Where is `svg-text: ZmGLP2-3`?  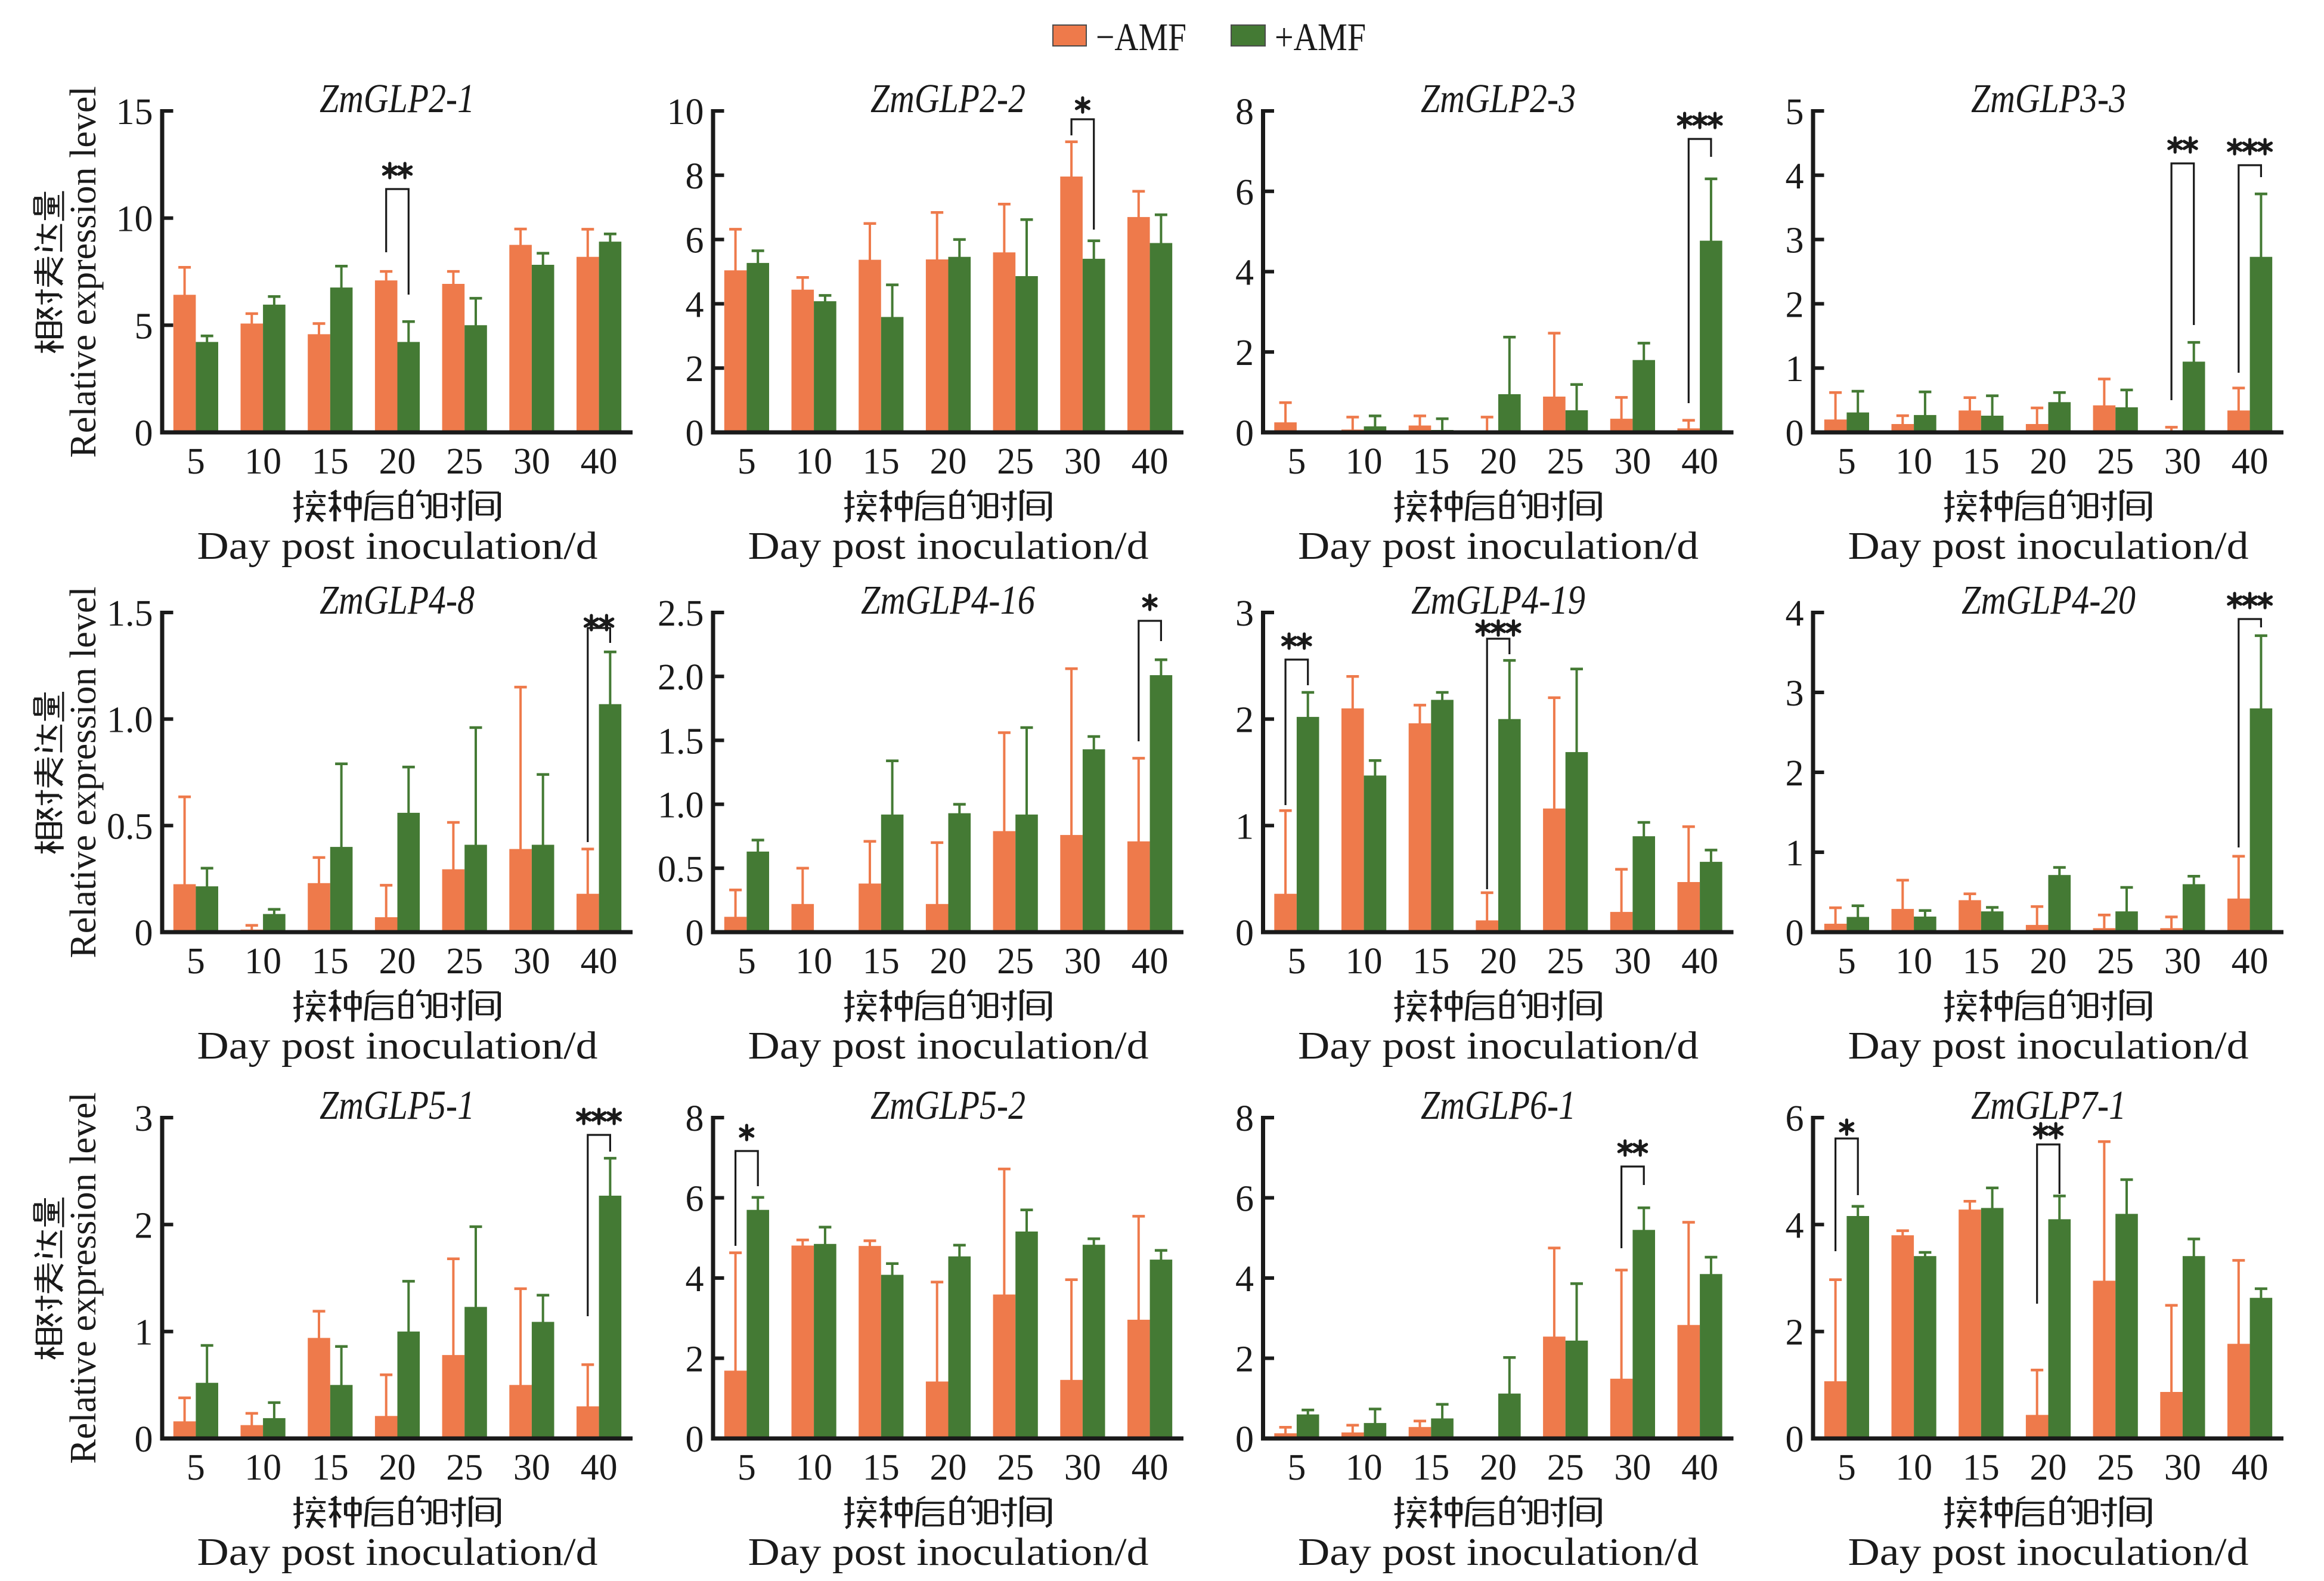
svg-text: ZmGLP2-3 is located at coordinates (1499, 98).